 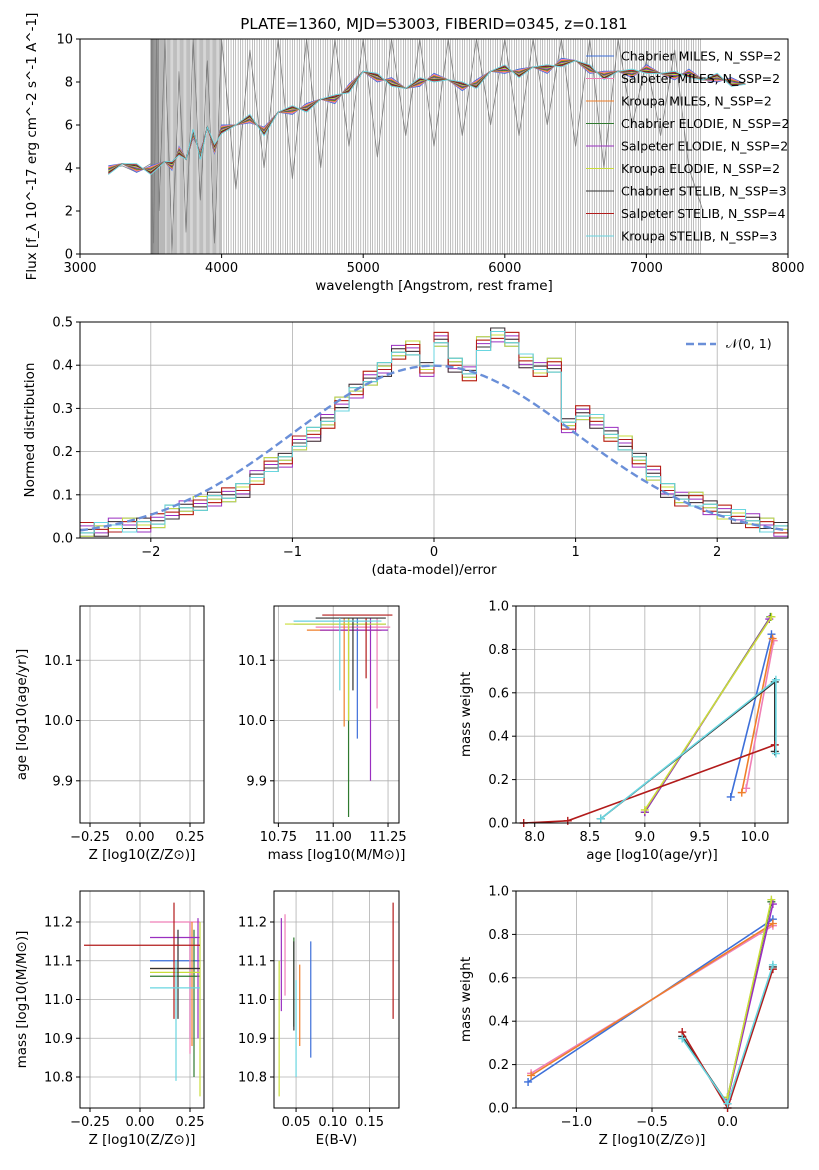 I want to click on normal-curve, so click(x=434, y=448).